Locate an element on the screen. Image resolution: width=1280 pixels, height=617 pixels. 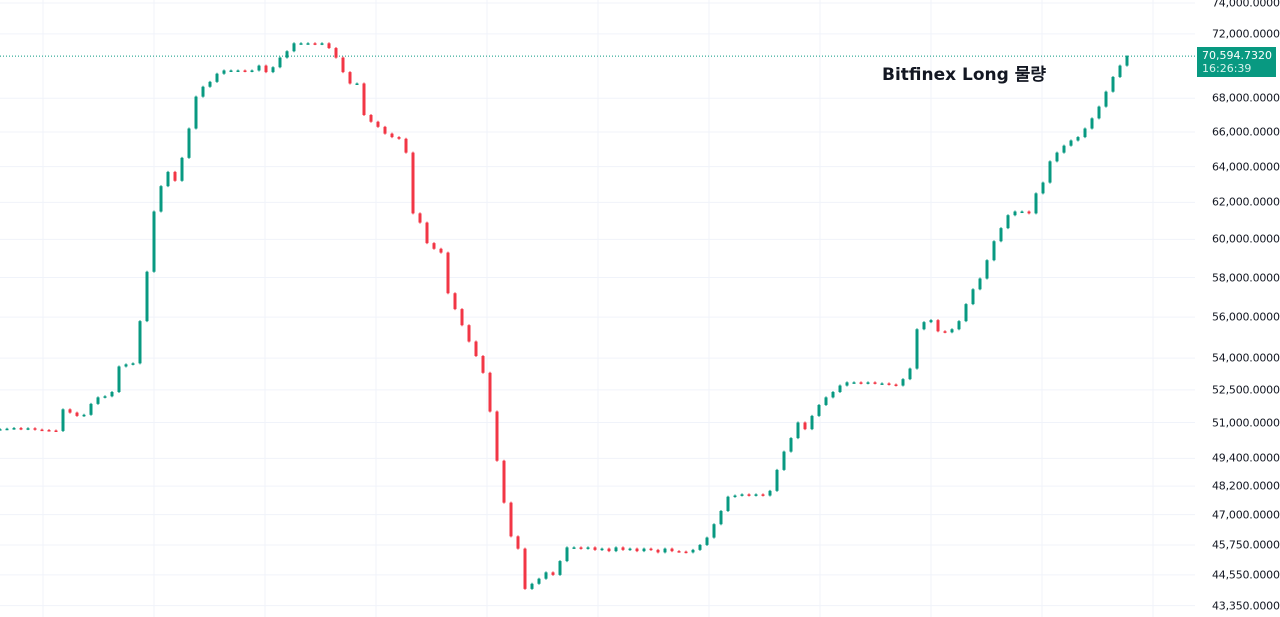
y-tick-label: 44,550.0000 is located at coordinates (1246, 575).